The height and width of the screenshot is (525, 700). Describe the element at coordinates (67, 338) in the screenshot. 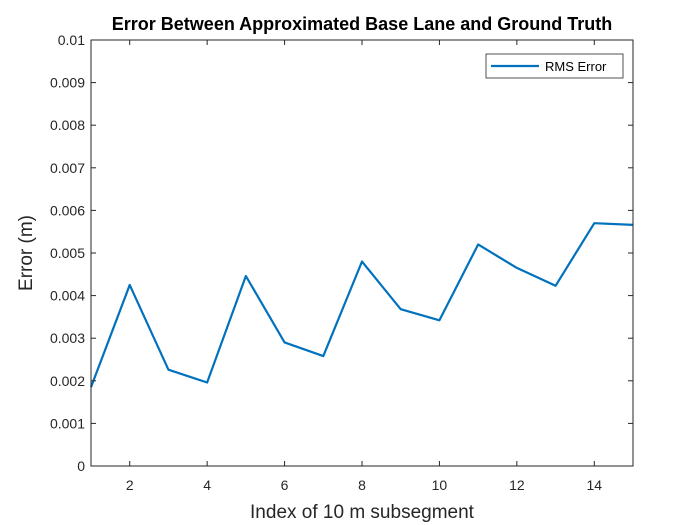

I see `y-tick-label: 0.003` at that location.